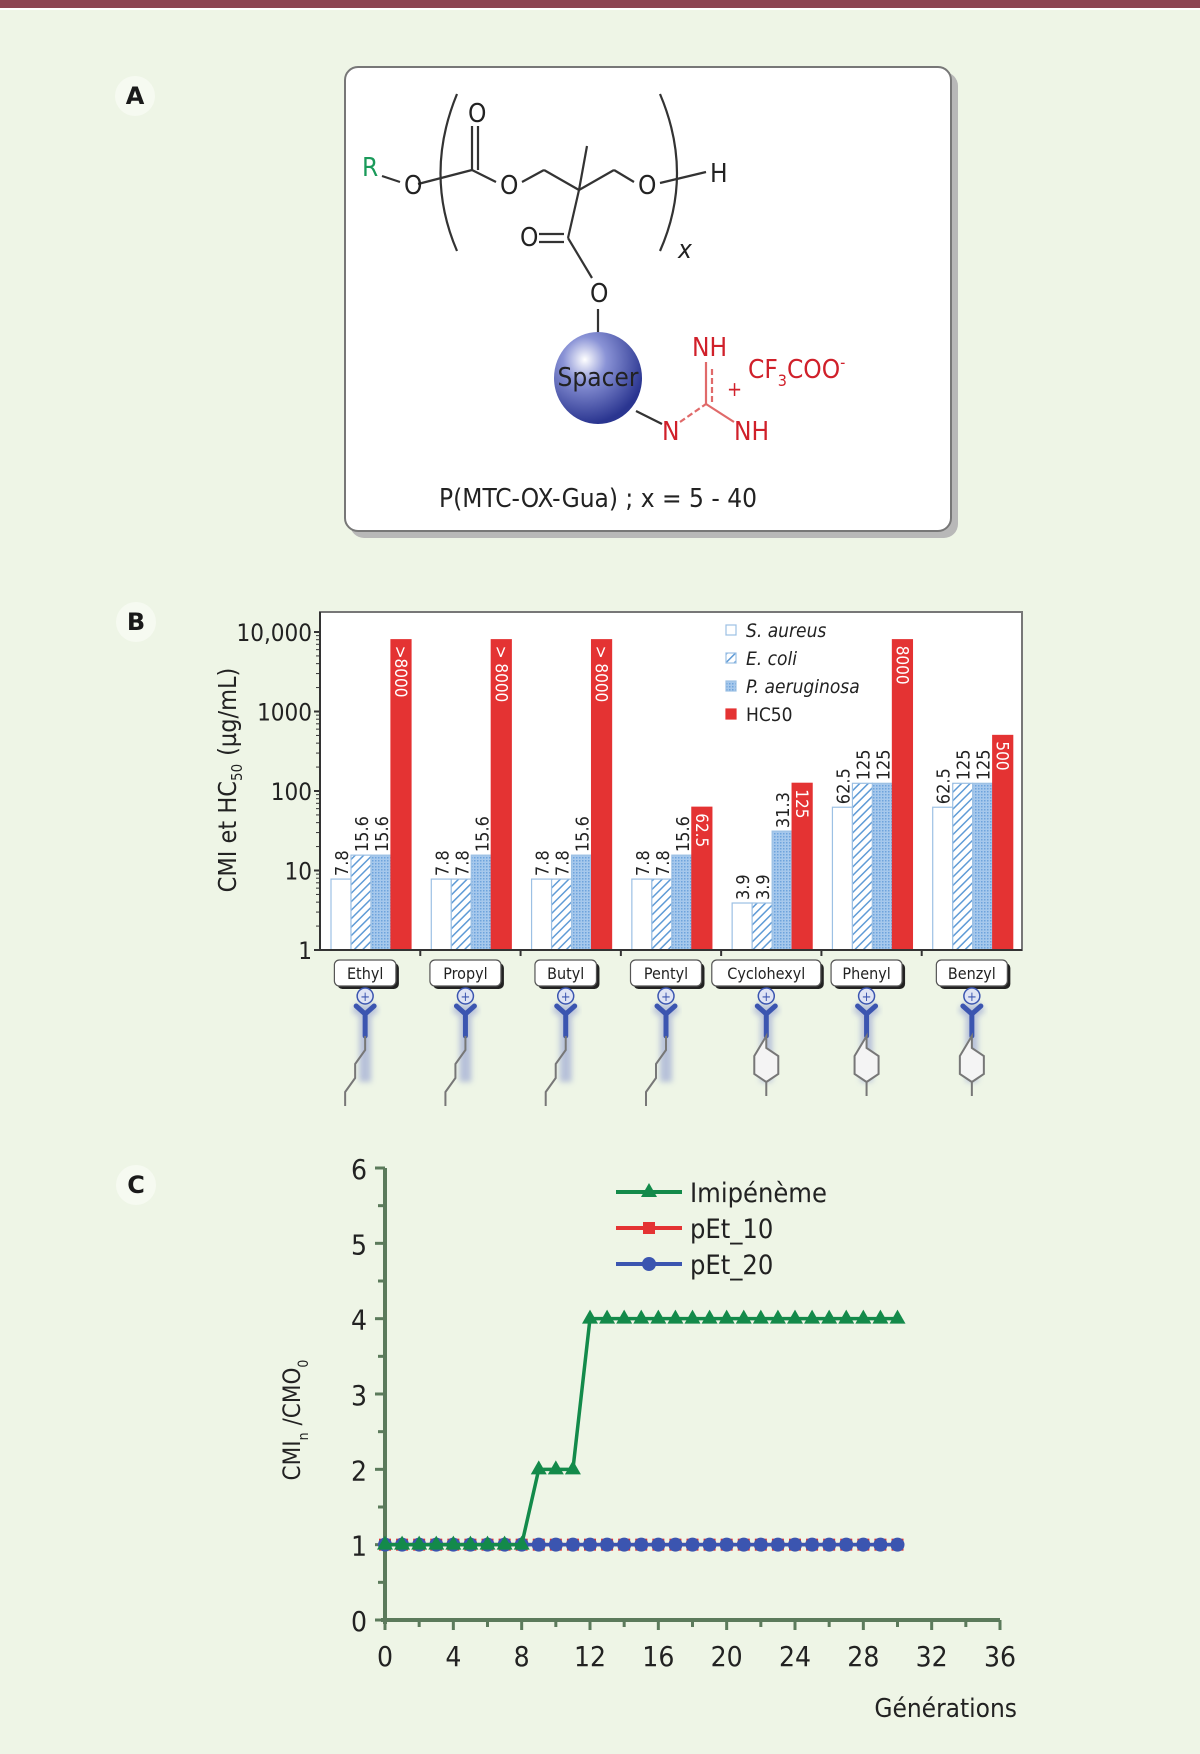 The width and height of the screenshot is (1200, 1754). Describe the element at coordinates (944, 786) in the screenshot. I see `bar-value-label: 62.5` at that location.